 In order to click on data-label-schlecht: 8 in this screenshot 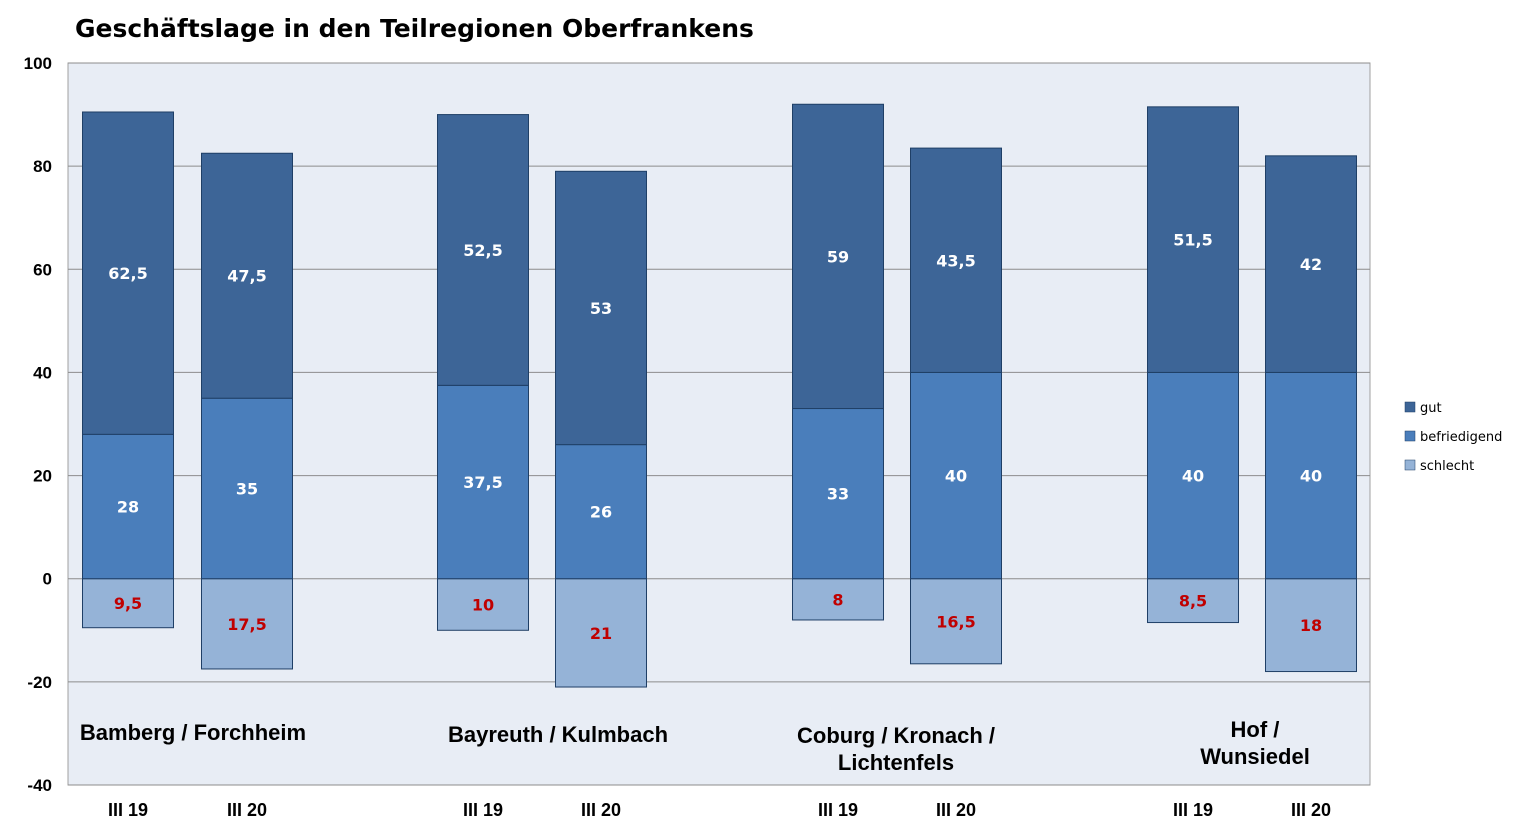, I will do `click(837, 599)`.